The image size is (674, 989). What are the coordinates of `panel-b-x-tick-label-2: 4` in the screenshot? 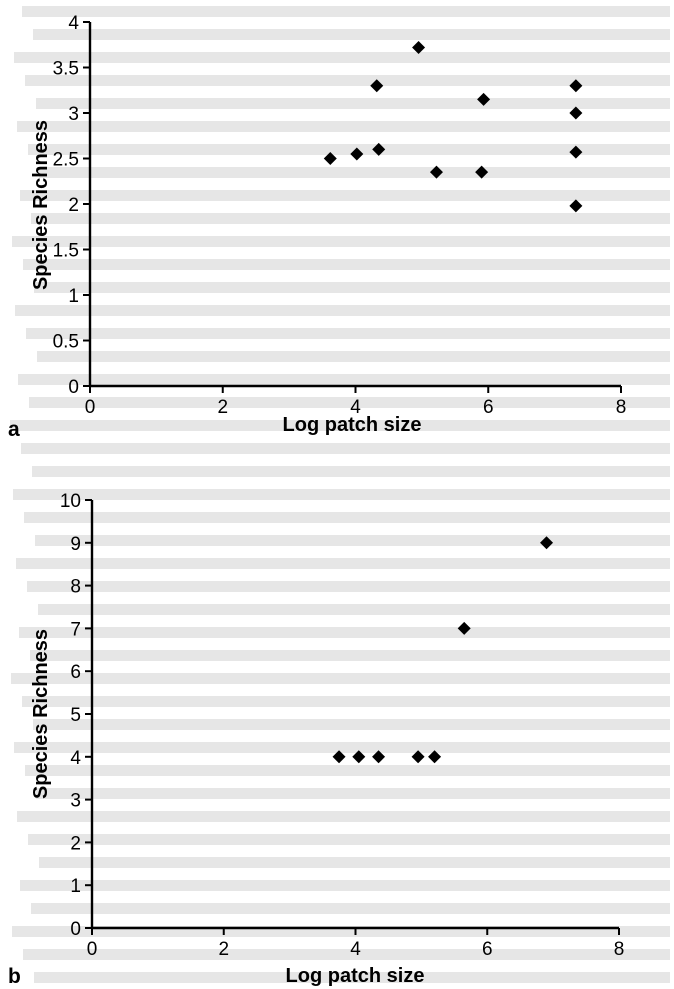 It's located at (355, 949).